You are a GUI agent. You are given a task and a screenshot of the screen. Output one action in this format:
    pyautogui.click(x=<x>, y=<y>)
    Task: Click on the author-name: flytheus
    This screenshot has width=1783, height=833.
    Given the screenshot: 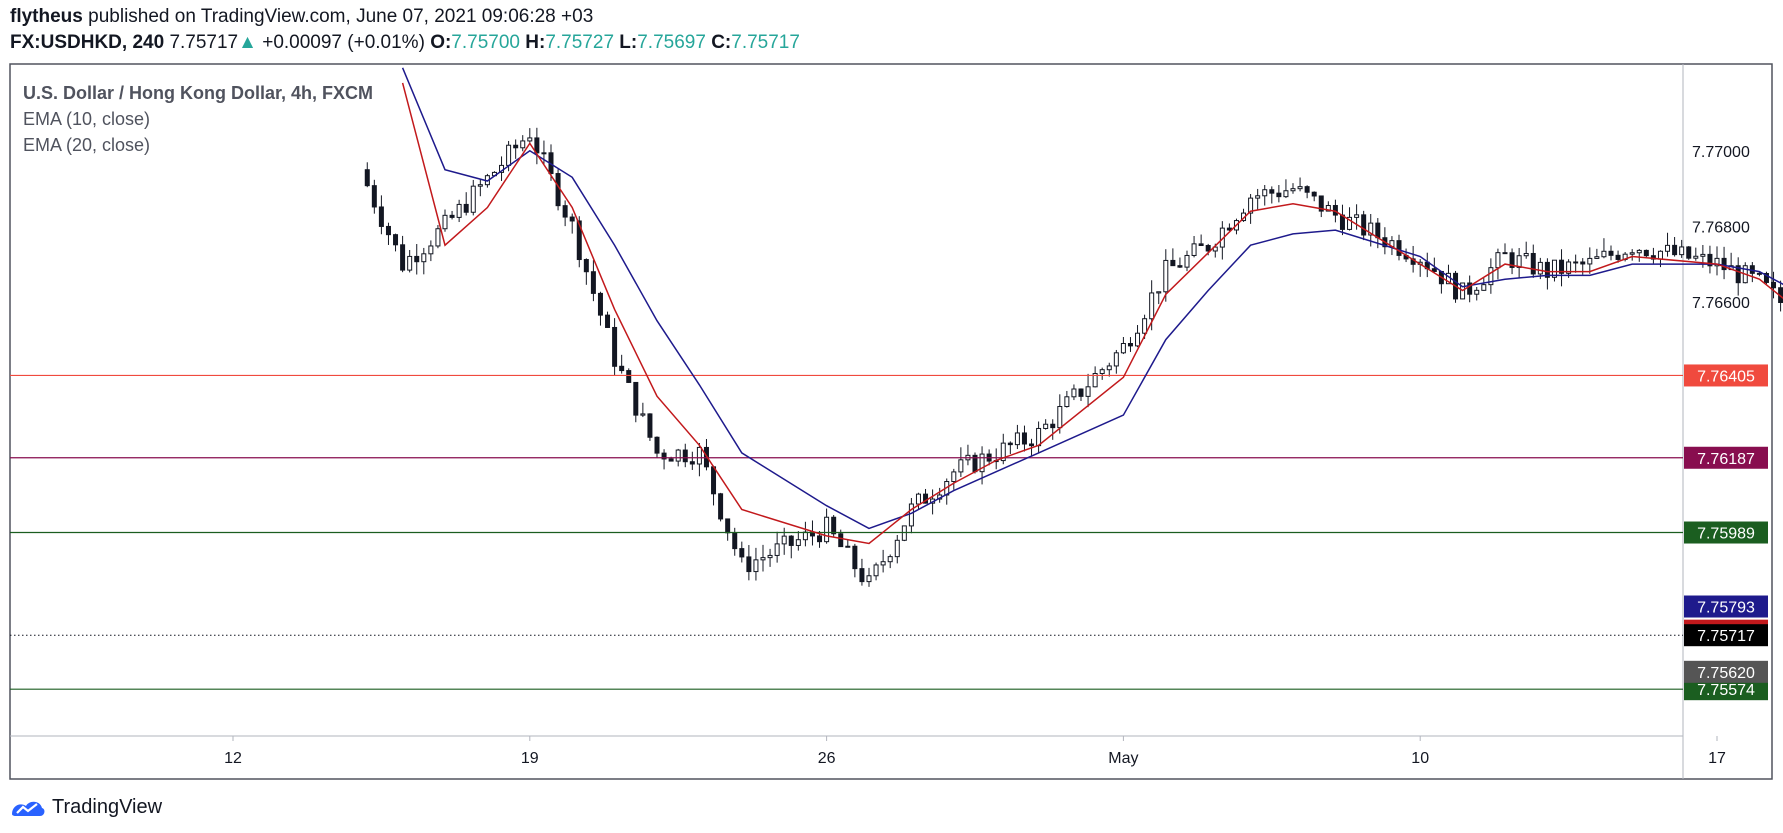 What is the action you would take?
    pyautogui.click(x=46, y=16)
    